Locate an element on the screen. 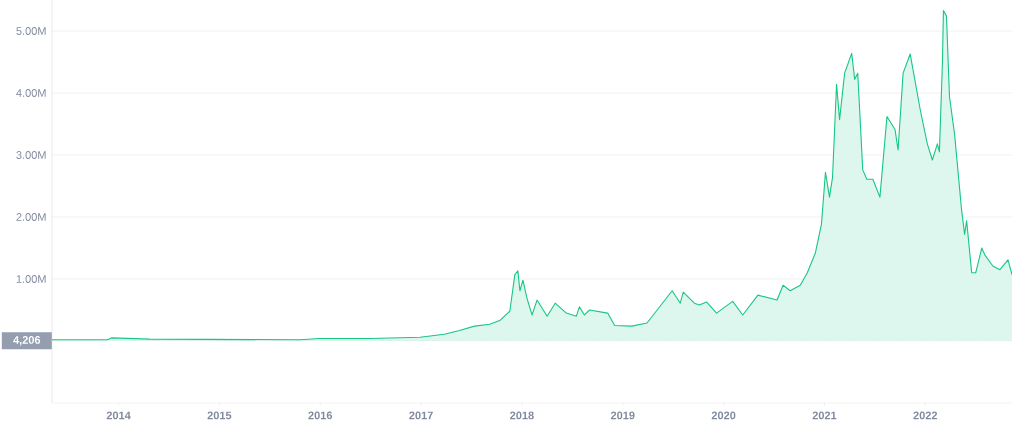 This screenshot has height=432, width=1012. x-tick-label: 2018 is located at coordinates (522, 415).